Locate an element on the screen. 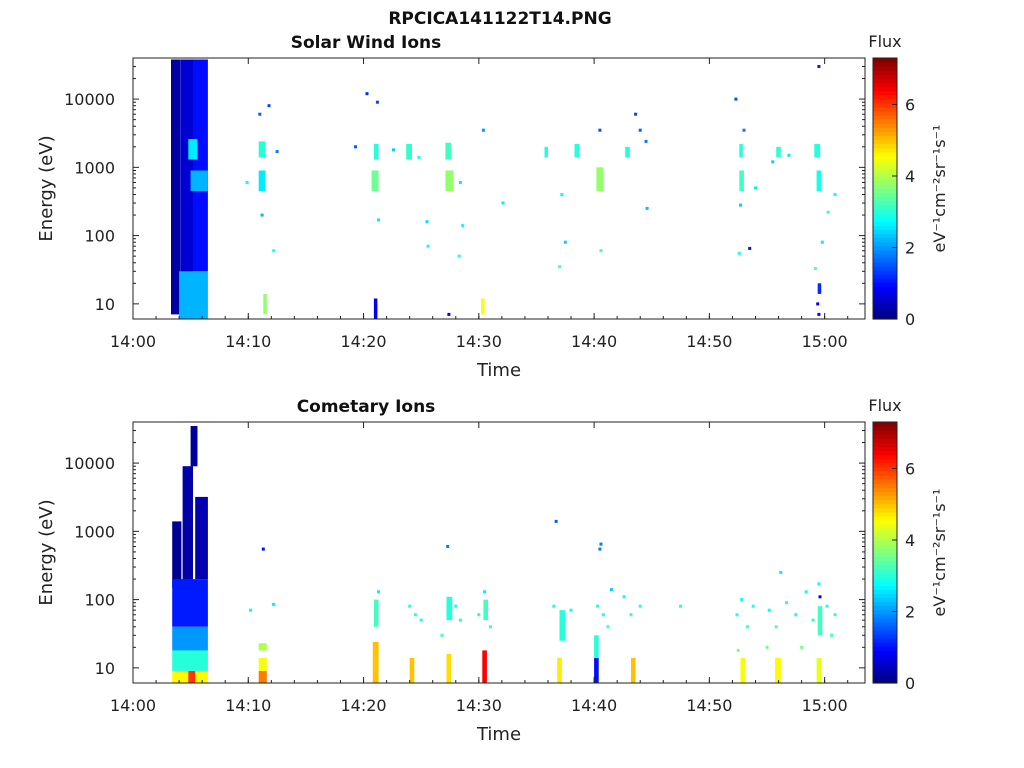  y-tick-label: 10000 is located at coordinates (89, 463).